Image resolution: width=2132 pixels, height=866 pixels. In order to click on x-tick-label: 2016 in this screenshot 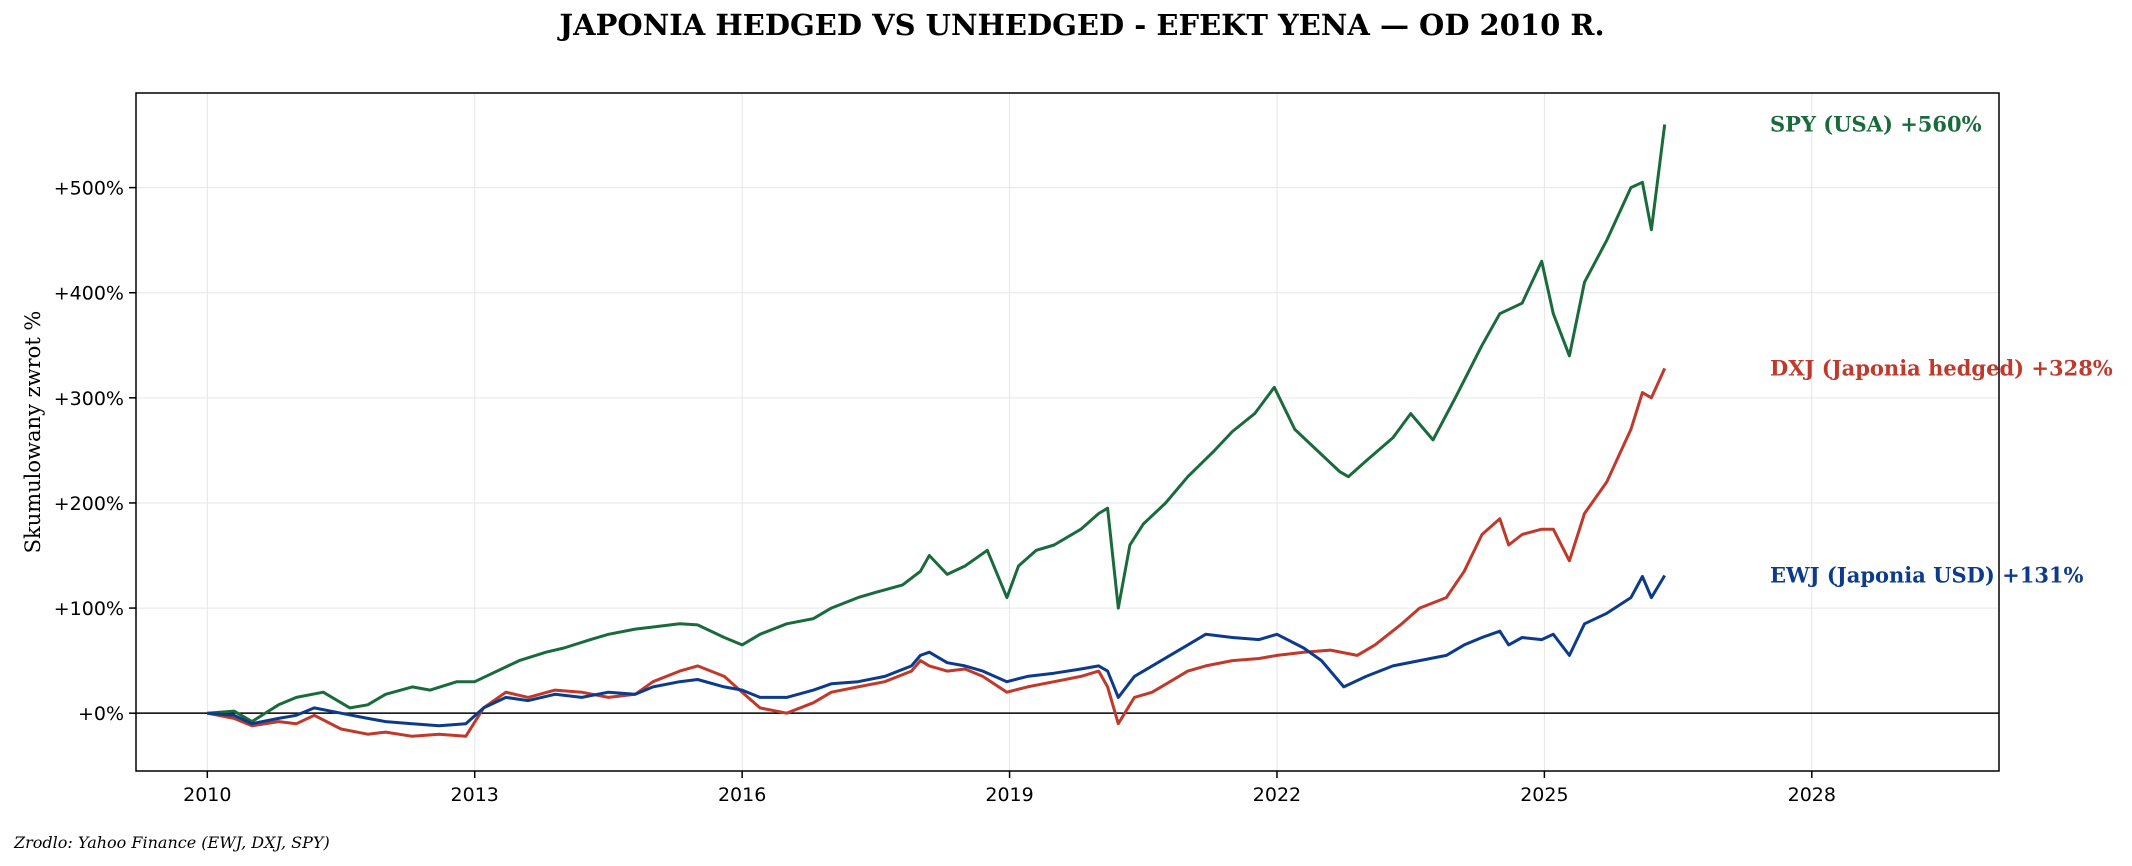, I will do `click(742, 795)`.